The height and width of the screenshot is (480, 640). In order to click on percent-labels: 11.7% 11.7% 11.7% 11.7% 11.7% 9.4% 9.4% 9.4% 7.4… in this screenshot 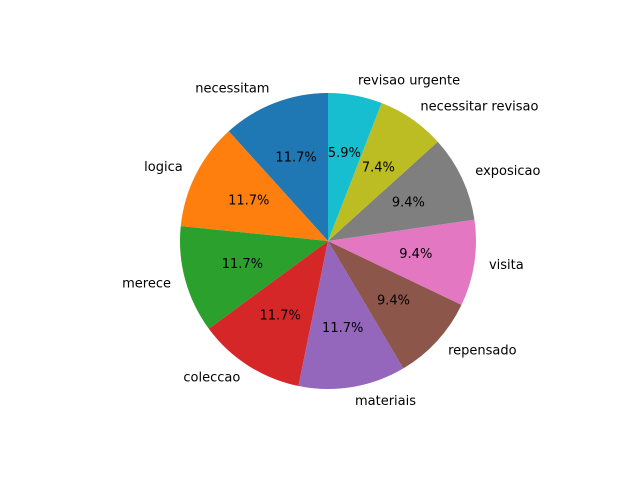, I will do `click(327, 241)`.